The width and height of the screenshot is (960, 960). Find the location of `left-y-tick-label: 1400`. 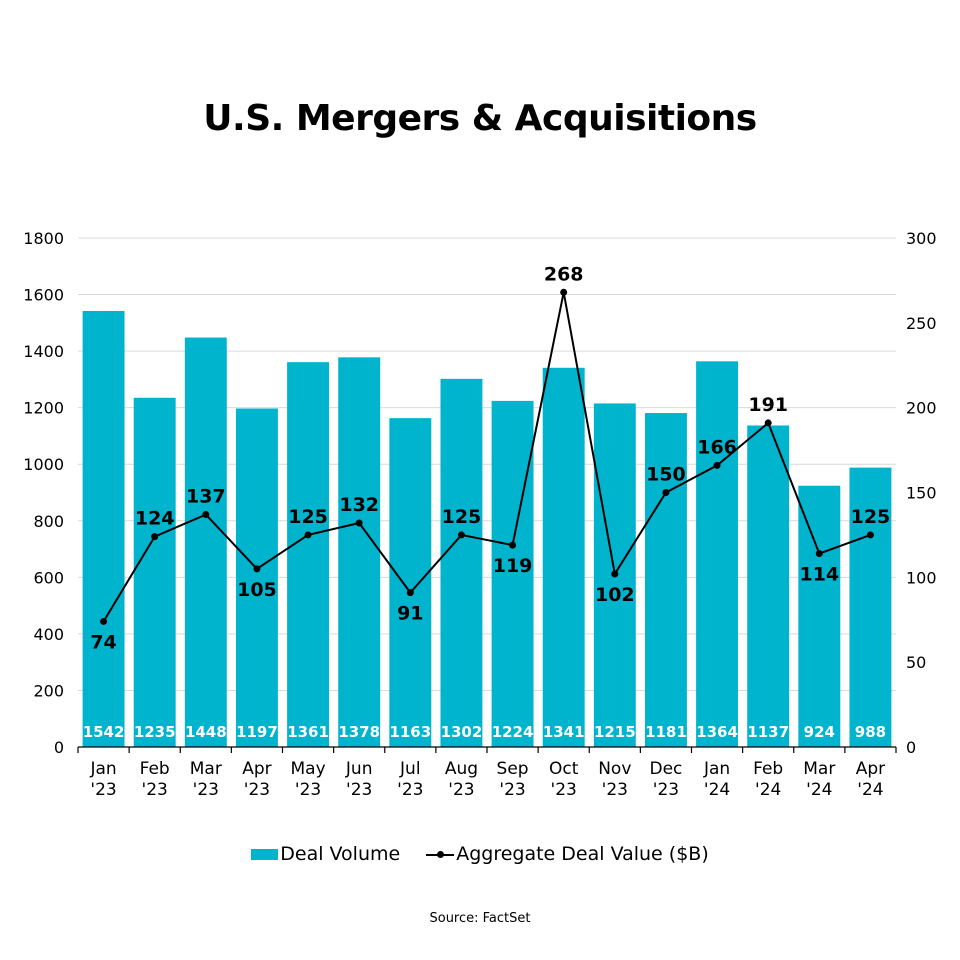

left-y-tick-label: 1400 is located at coordinates (43, 351).